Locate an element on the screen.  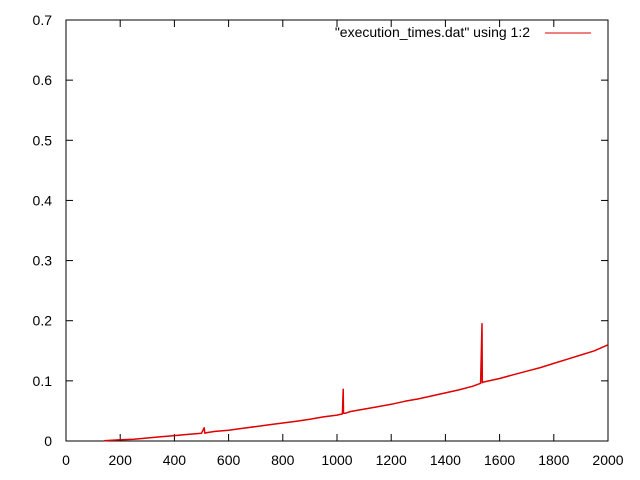
y-tick-label: 0.1 is located at coordinates (43, 381).